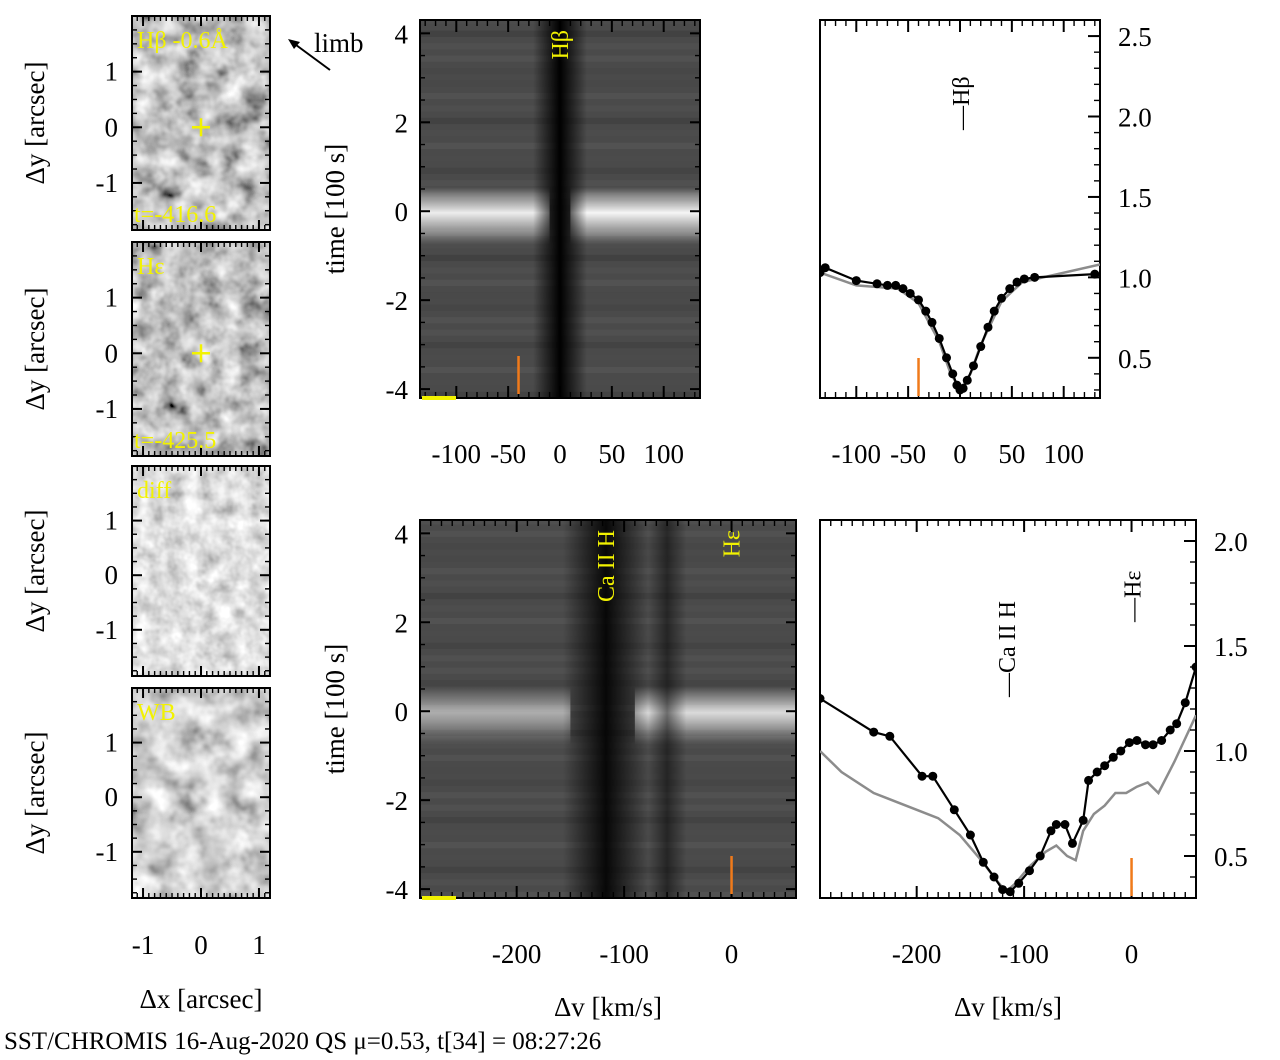 This screenshot has height=1060, width=1280. What do you see at coordinates (1008, 804) in the screenshot?
I see `reference-profile-line` at bounding box center [1008, 804].